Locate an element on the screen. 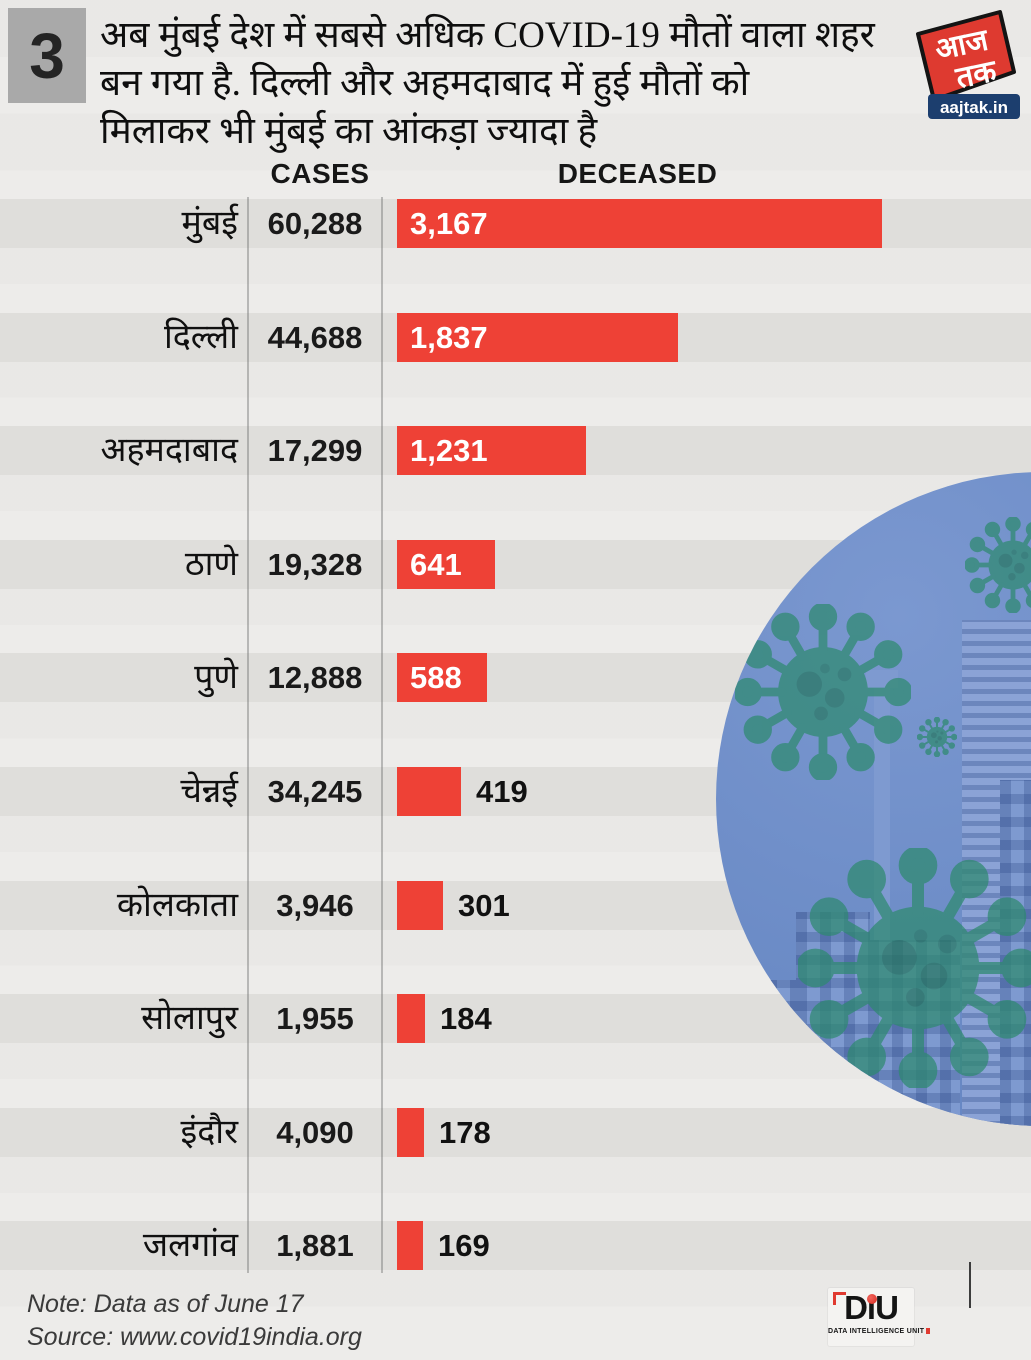 This screenshot has height=1360, width=1031. deceased-value-label: 419 is located at coordinates (502, 791).